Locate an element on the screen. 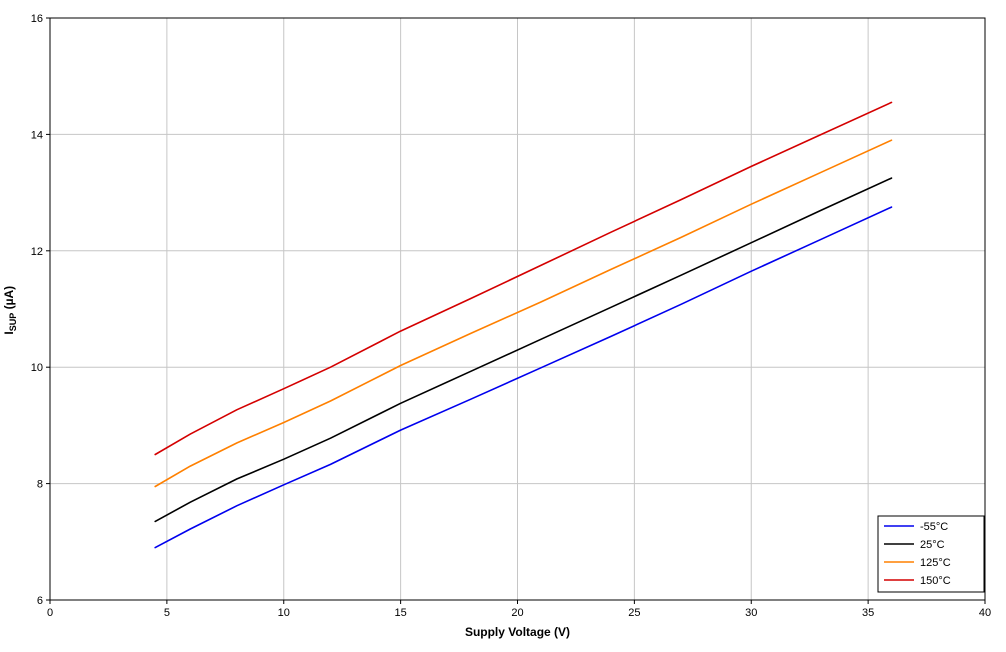 The width and height of the screenshot is (1006, 652). legend-box is located at coordinates (931, 554).